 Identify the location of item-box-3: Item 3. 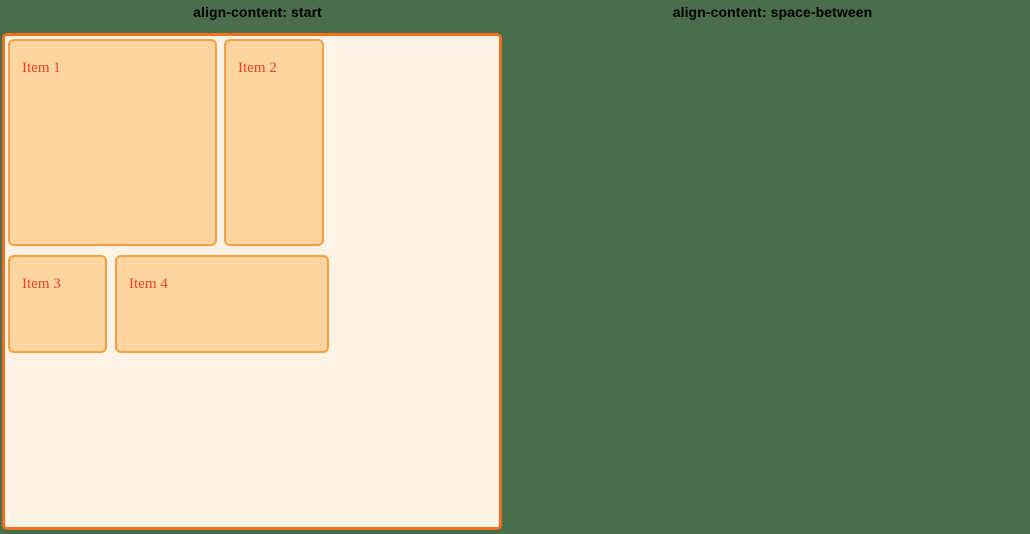
(57, 304).